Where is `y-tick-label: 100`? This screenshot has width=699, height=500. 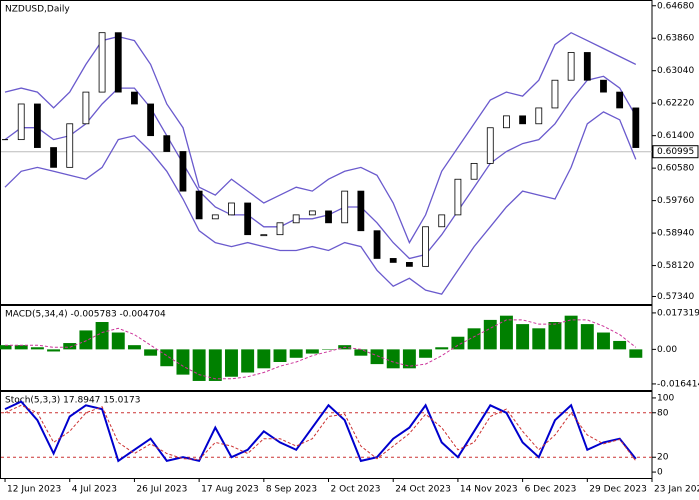
y-tick-label: 100 is located at coordinates (665, 398).